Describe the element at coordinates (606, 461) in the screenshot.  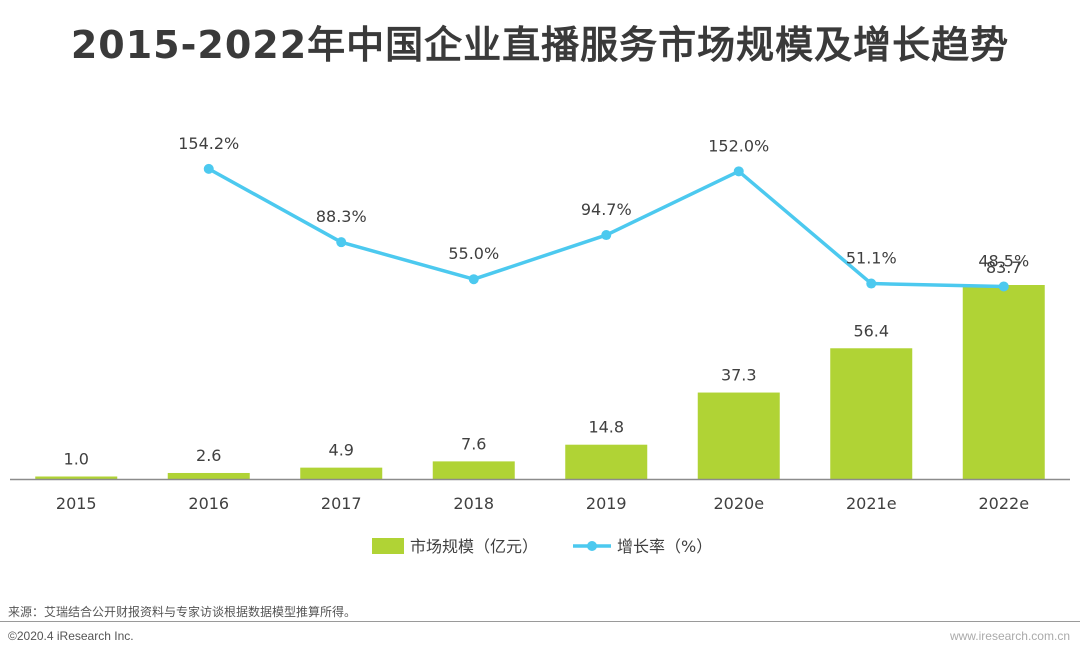
I see `bar-2019` at that location.